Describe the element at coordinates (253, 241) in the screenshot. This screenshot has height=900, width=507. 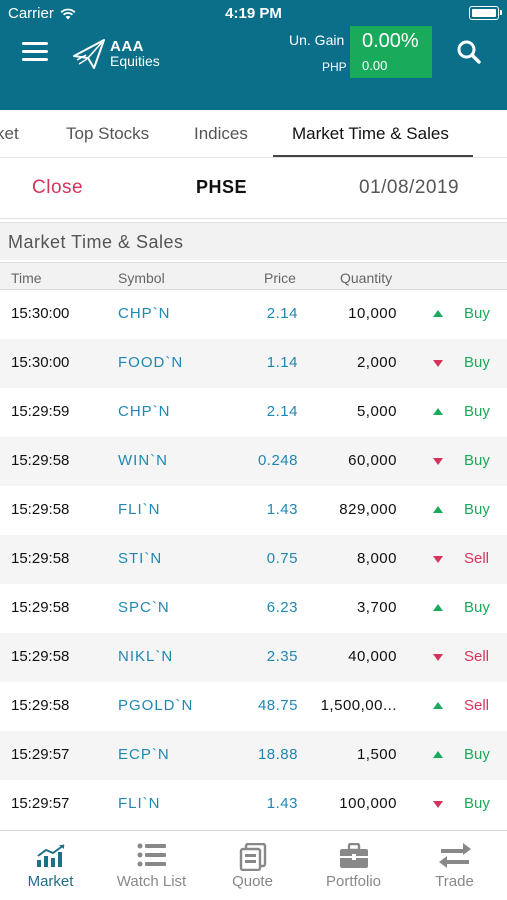
I see `section-header: Market Time & Sales` at that location.